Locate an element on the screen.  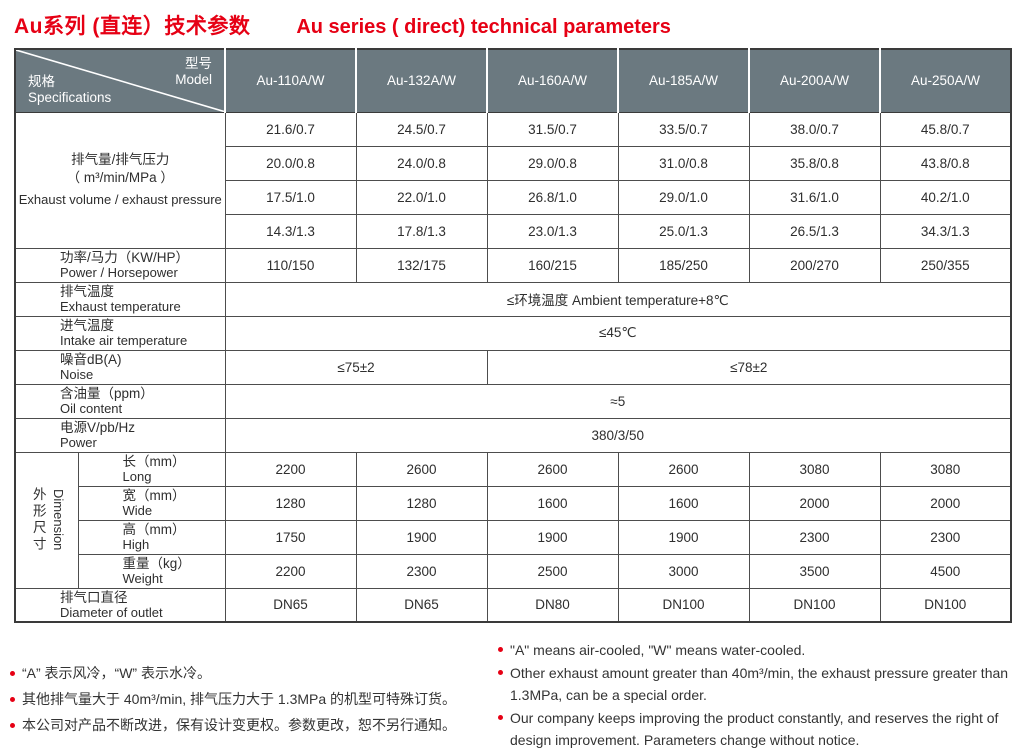
spec-axis-label: 规格 Specifications is located at coordinates (69, 90).